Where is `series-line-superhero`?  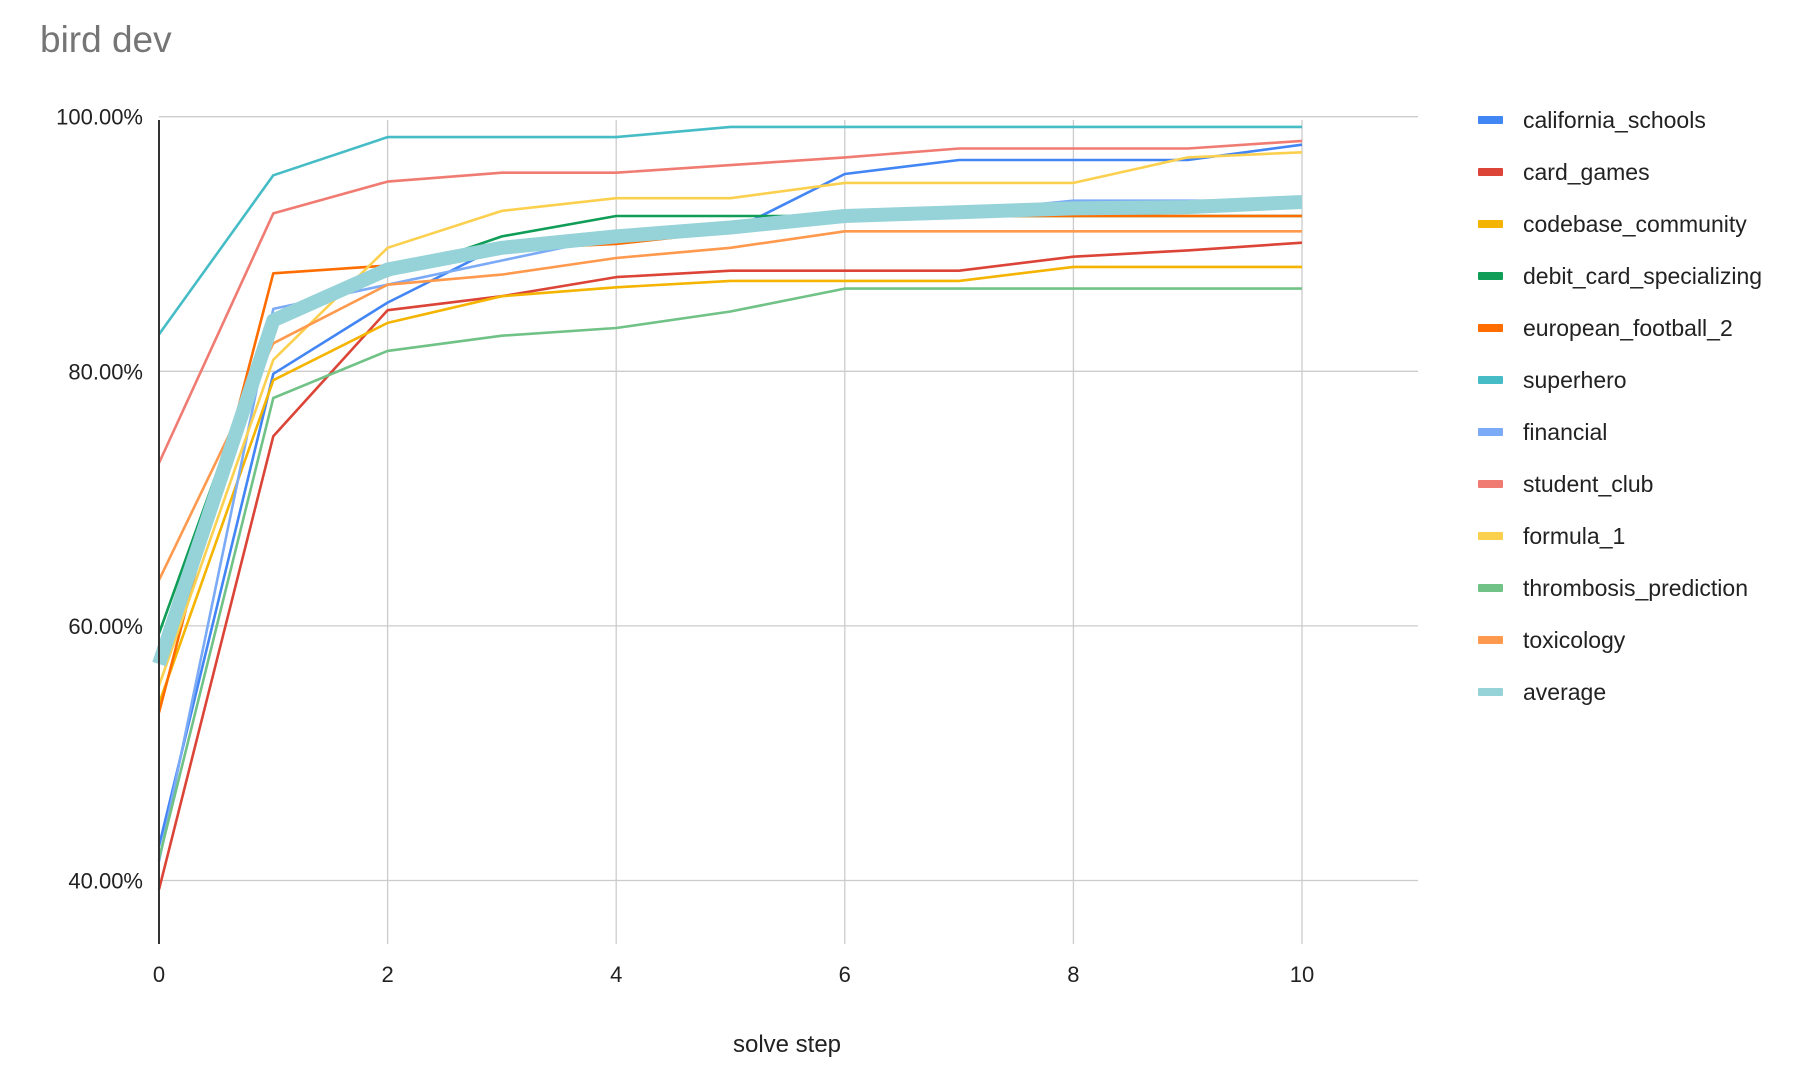
series-line-superhero is located at coordinates (729, 230).